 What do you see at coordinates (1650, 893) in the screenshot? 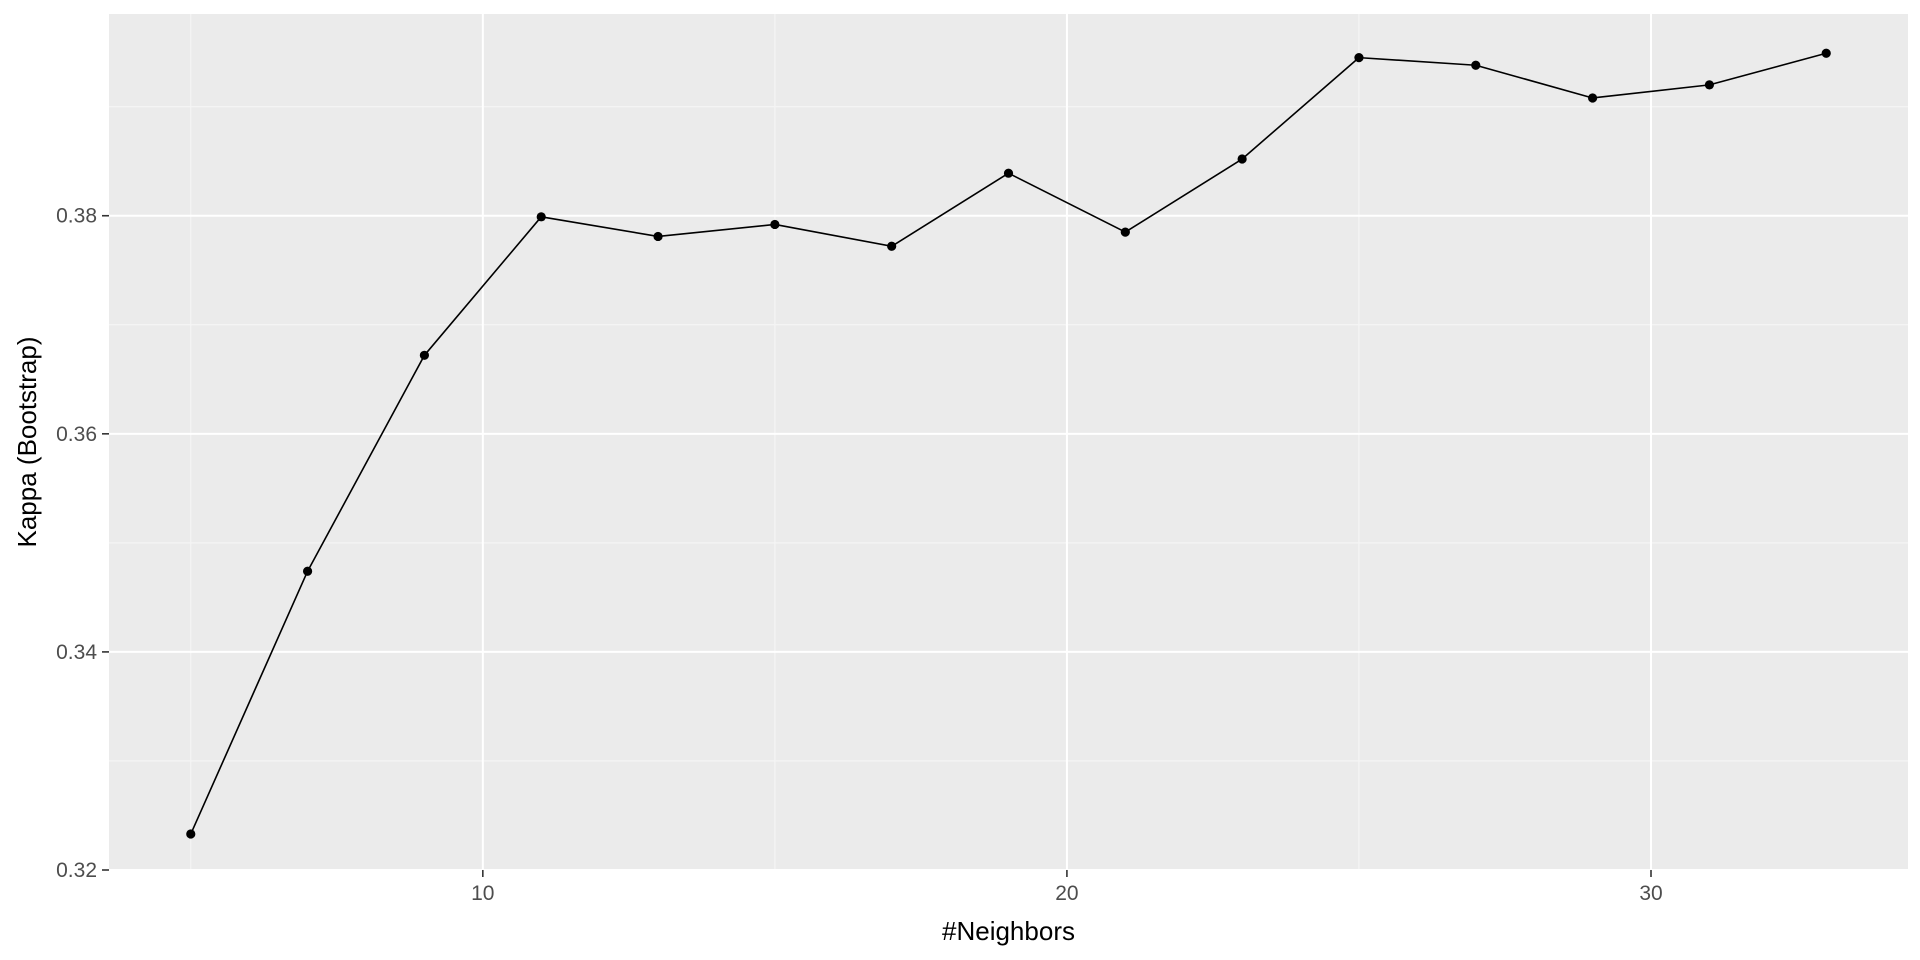
I see `x-tick-label: 30` at bounding box center [1650, 893].